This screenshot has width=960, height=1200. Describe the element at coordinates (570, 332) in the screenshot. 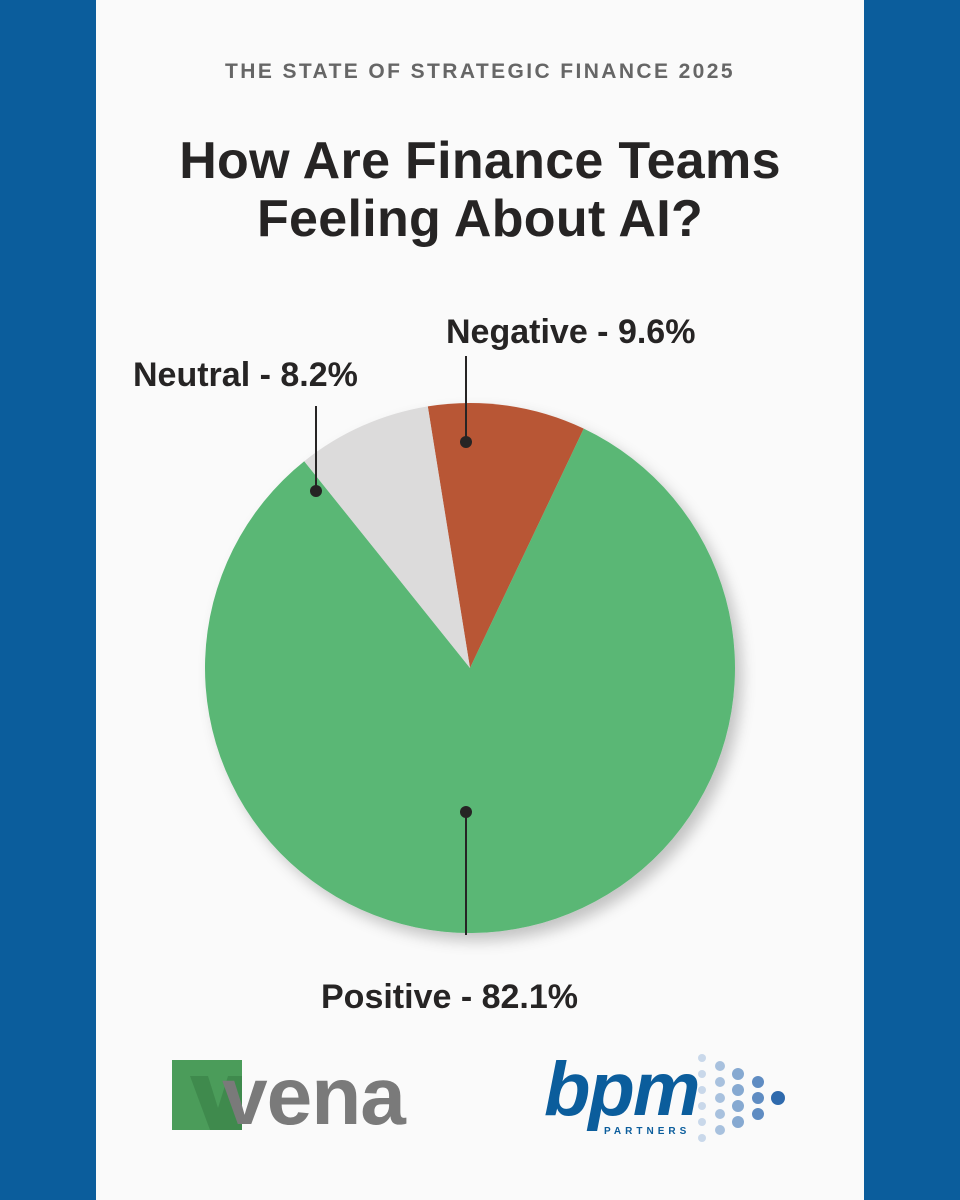

I see `slice-label-negative: Negative - 9.6%` at that location.